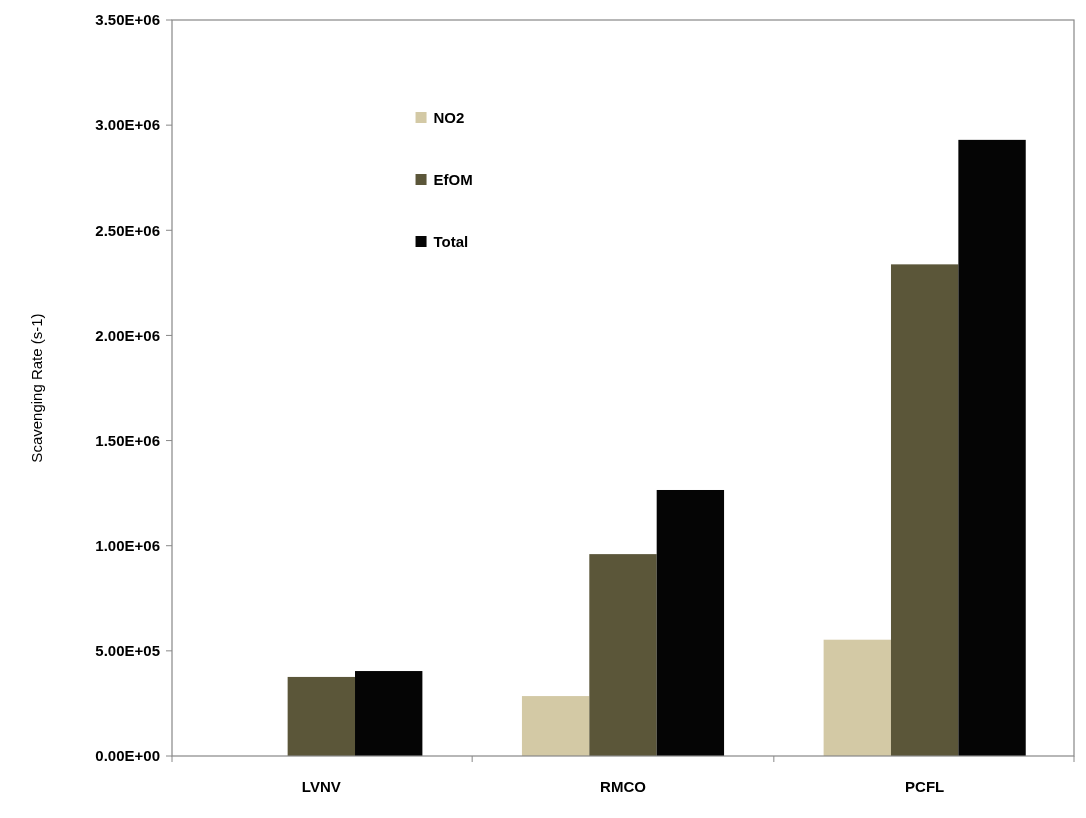 This screenshot has width=1086, height=818. What do you see at coordinates (36, 388) in the screenshot?
I see `y-axis-title: Scavenging Rate (s-1)` at bounding box center [36, 388].